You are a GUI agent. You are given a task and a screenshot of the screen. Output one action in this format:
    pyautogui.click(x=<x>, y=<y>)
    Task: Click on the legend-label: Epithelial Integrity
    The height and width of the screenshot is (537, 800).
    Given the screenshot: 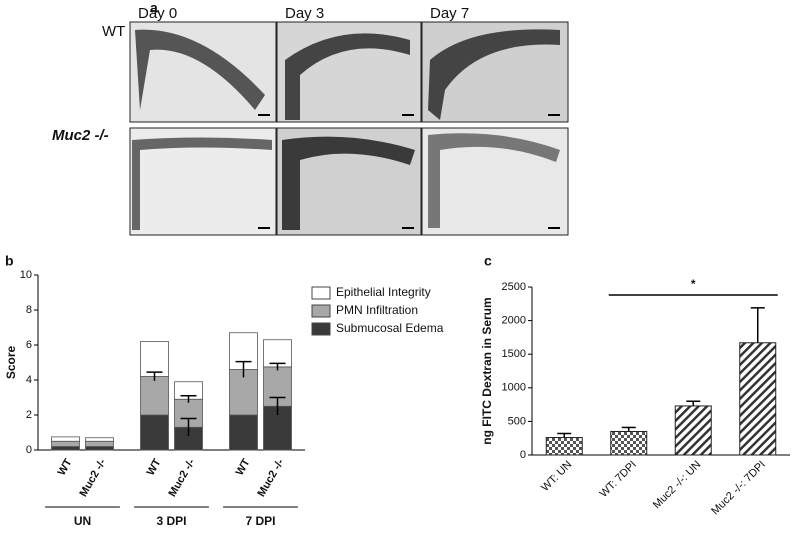 What is the action you would take?
    pyautogui.click(x=383, y=292)
    